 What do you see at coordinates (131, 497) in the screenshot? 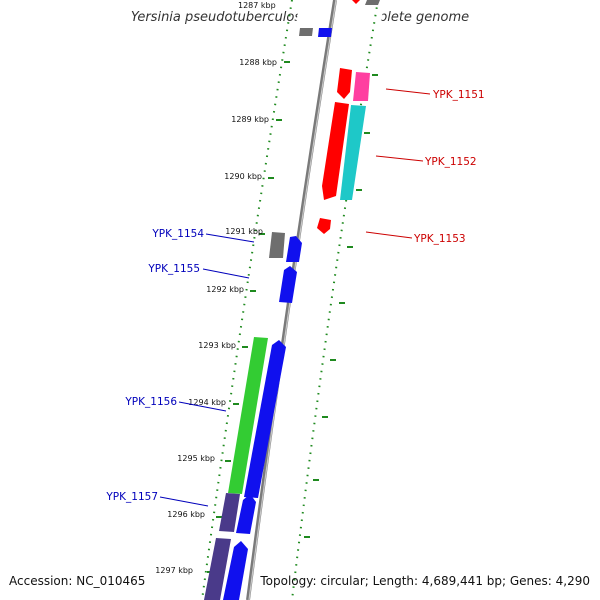
I see `gene-label-ypk-1157: YPK_1157` at bounding box center [131, 497].